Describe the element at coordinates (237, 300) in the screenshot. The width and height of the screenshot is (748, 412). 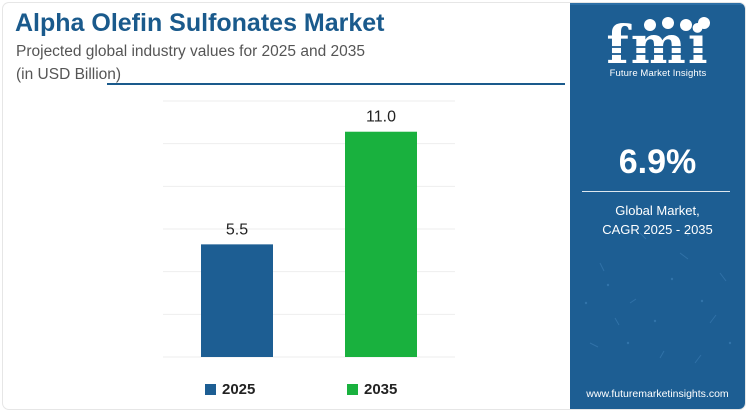
I see `bar-2025` at that location.